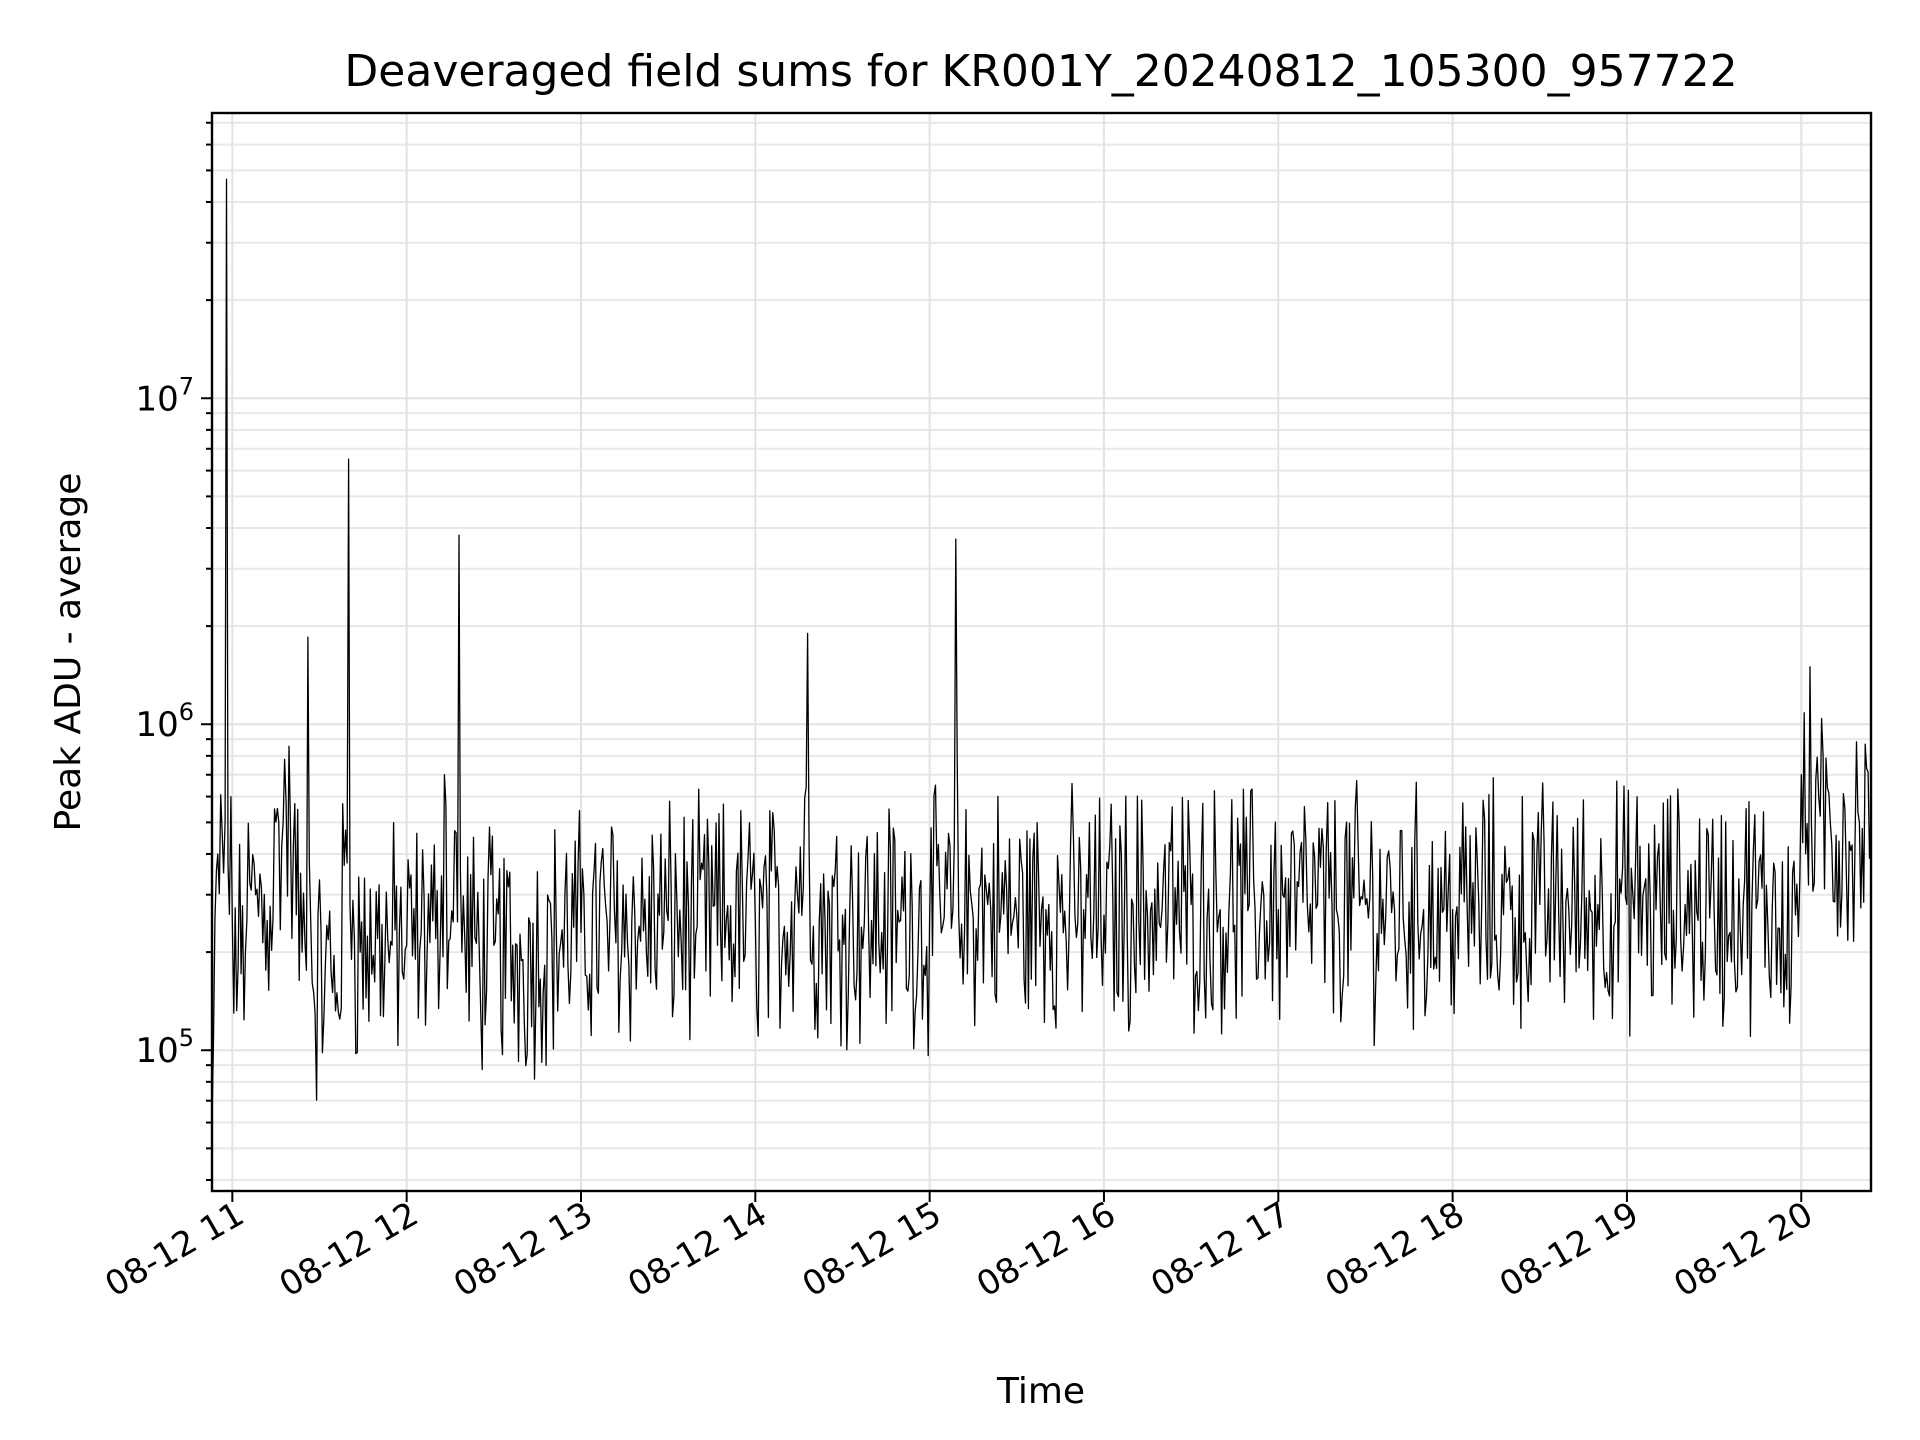  I want to click on y-tick-label: 10⁶, so click(164, 721).